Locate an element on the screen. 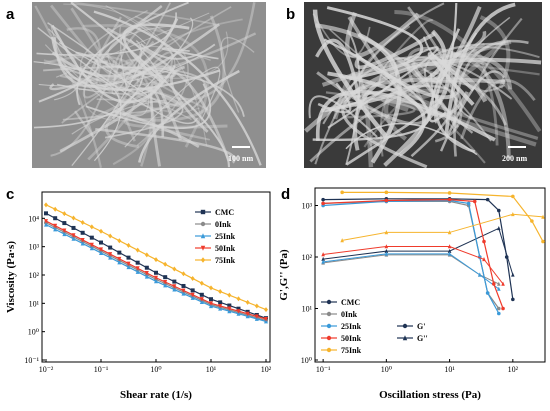 The height and width of the screenshot is (411, 550). loss-line-CMC is located at coordinates (418, 251).